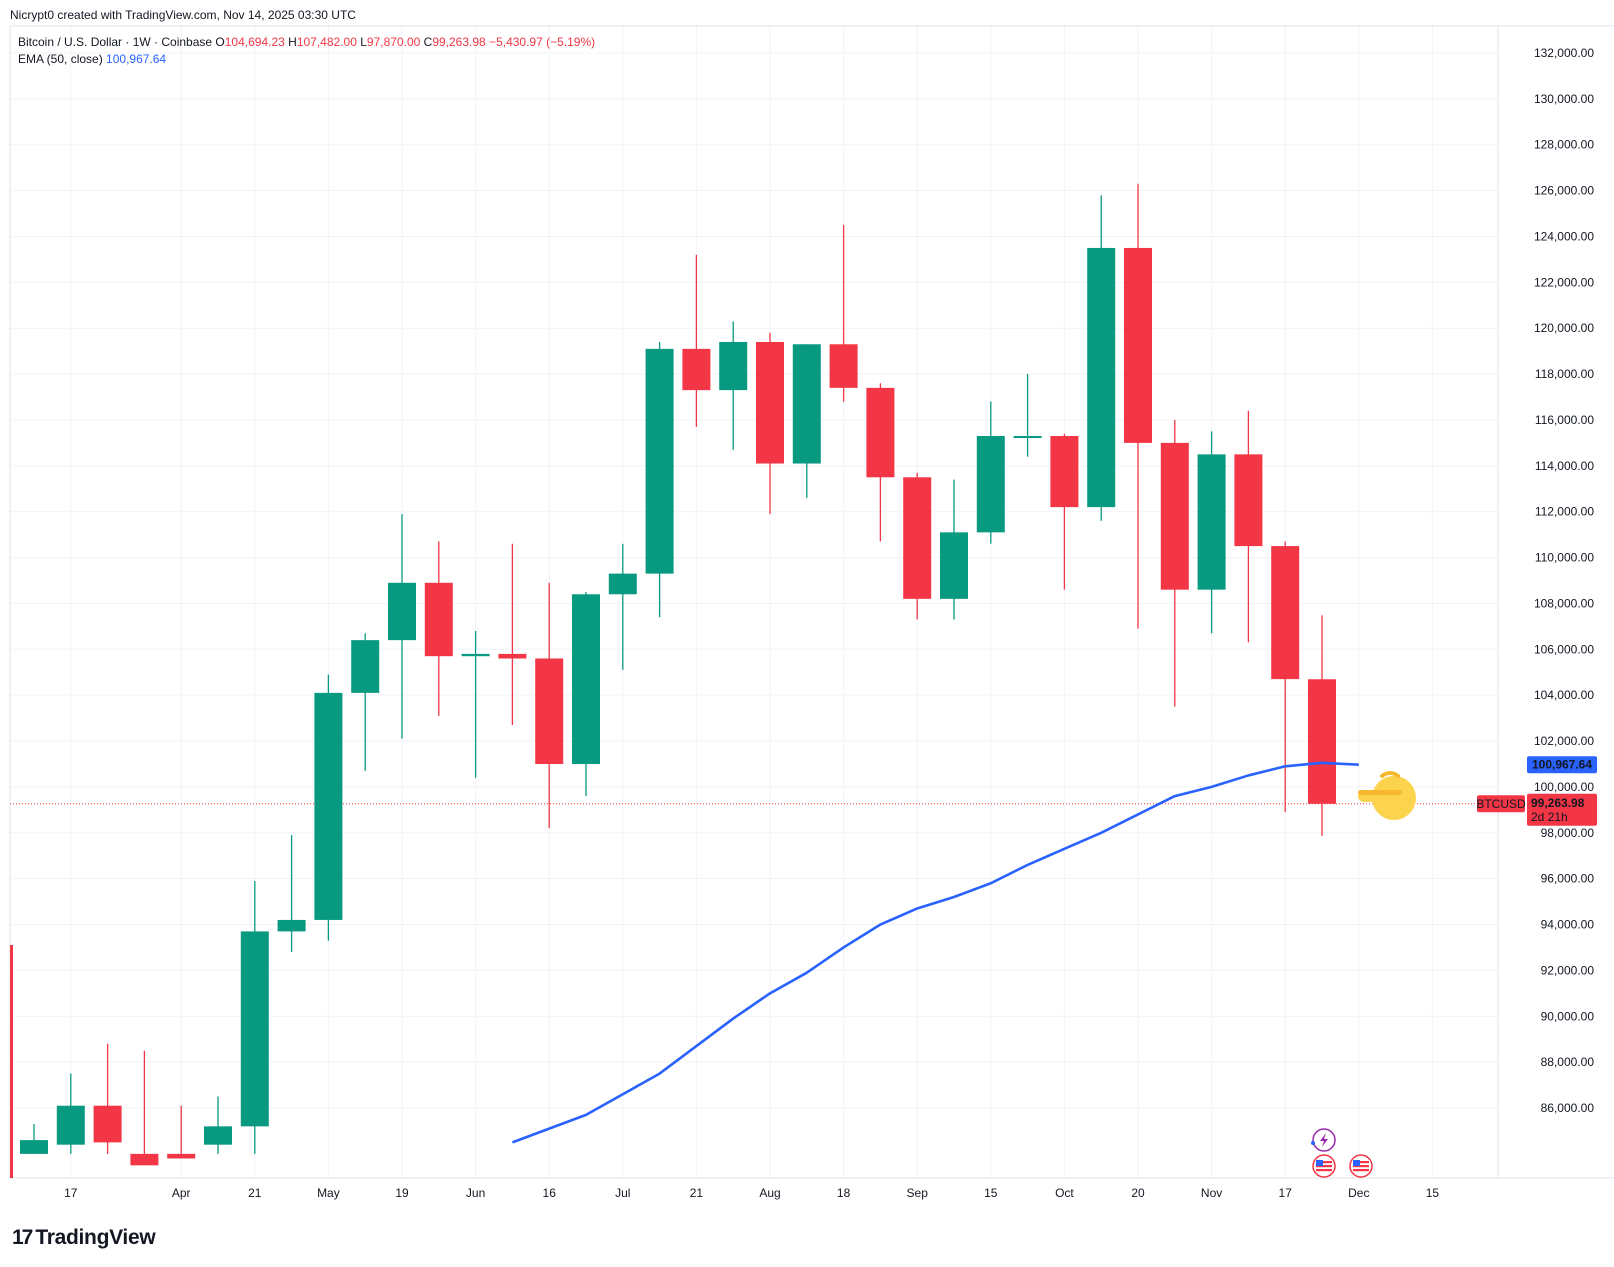 This screenshot has width=1614, height=1267. What do you see at coordinates (22, 1237) in the screenshot?
I see `tradingview-mark-icon: 17` at bounding box center [22, 1237].